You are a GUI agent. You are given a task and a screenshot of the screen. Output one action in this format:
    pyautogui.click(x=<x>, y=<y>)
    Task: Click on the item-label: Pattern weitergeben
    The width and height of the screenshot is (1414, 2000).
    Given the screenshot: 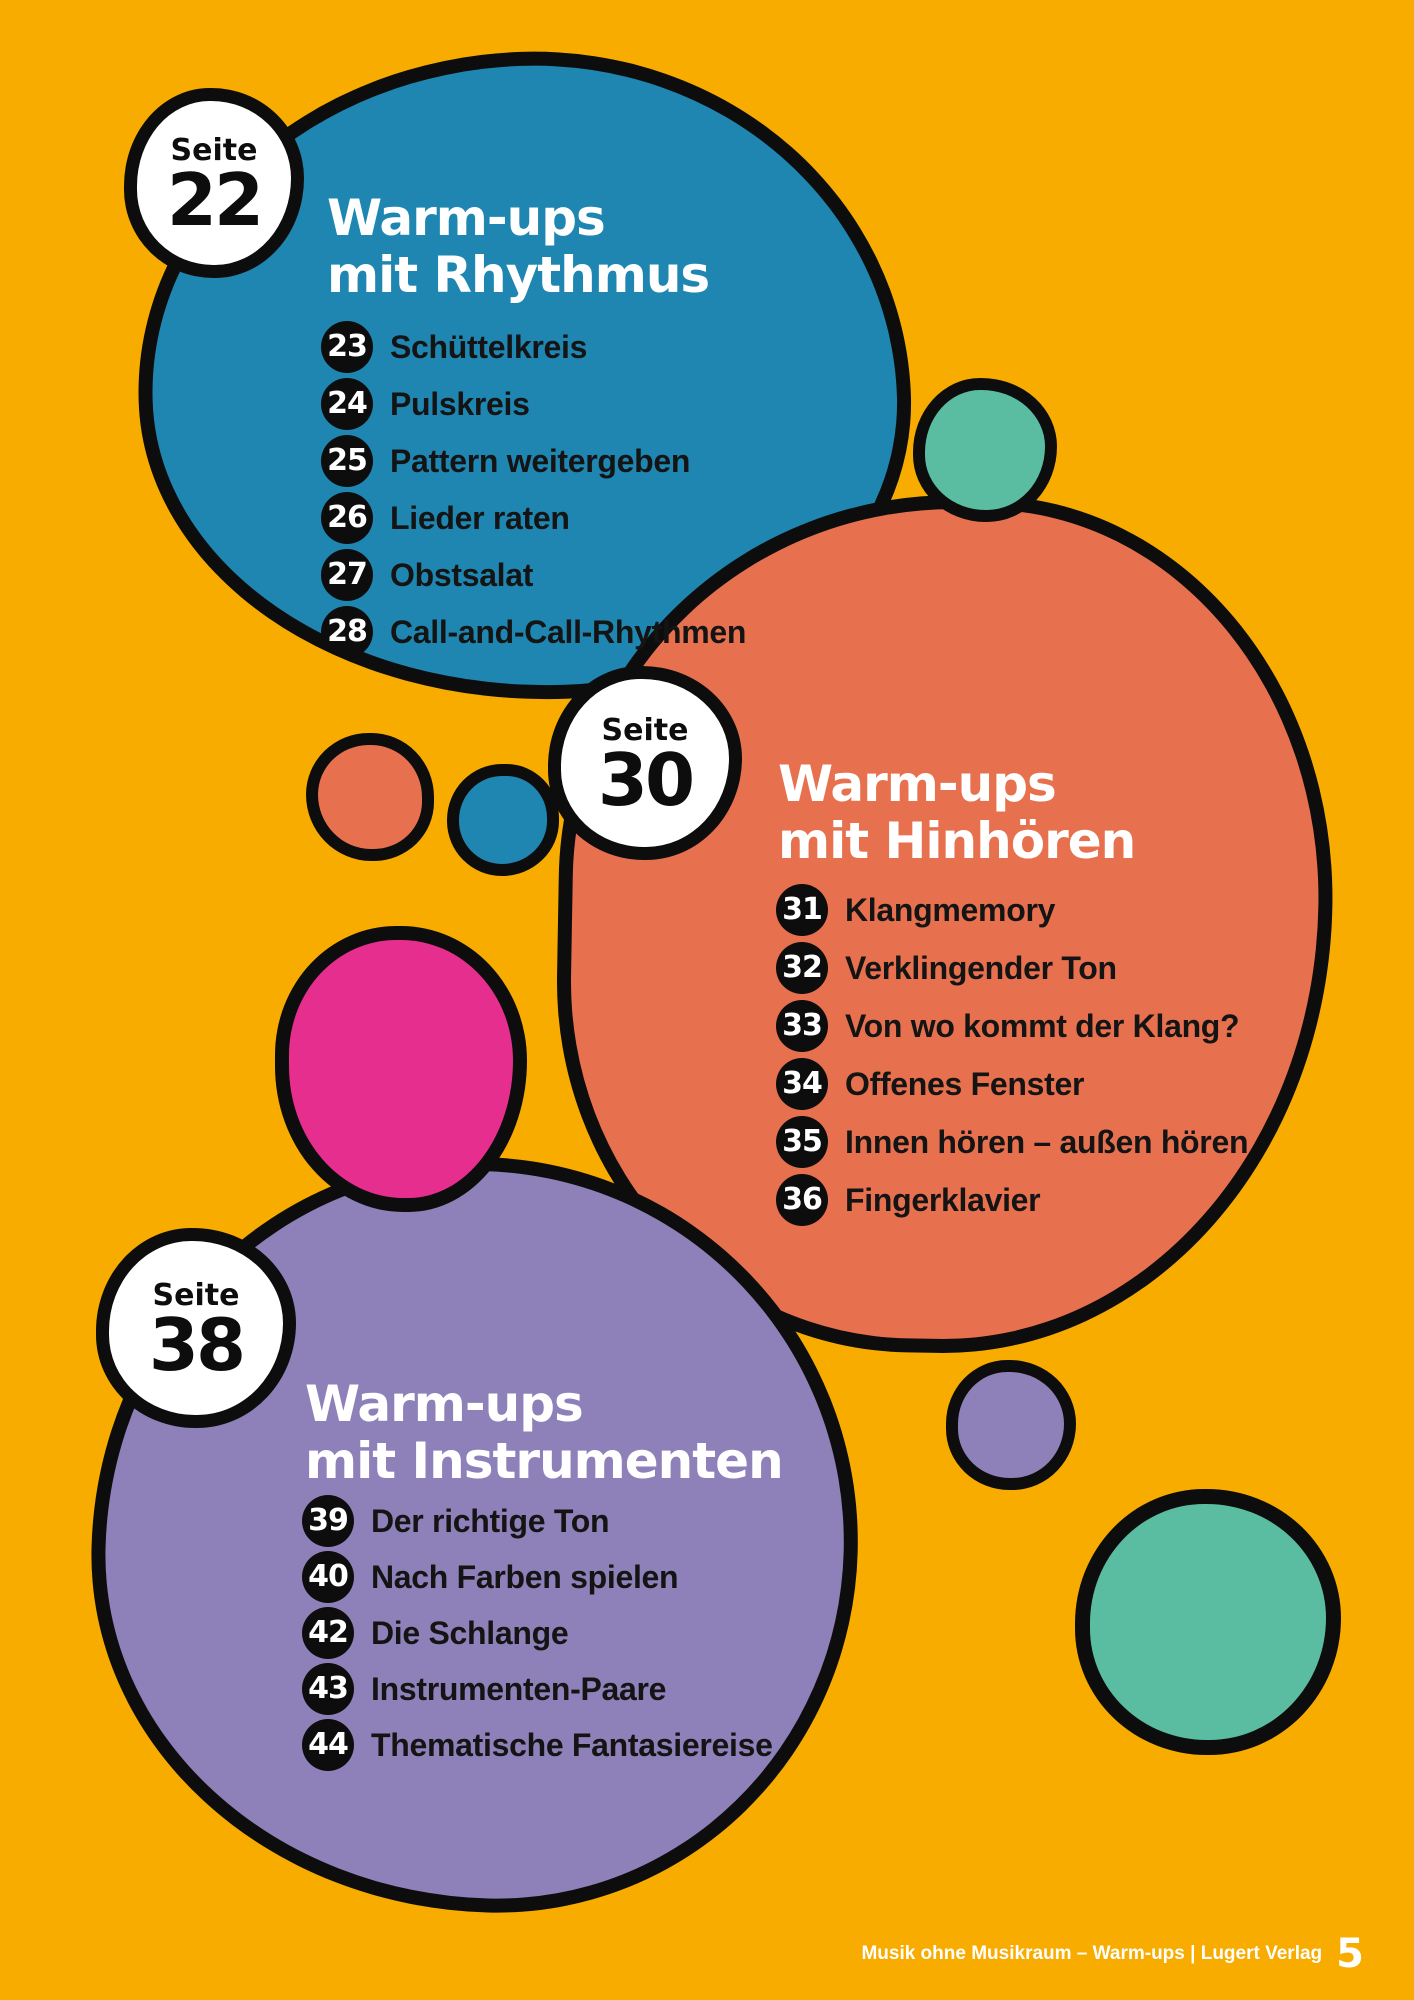 What is the action you would take?
    pyautogui.click(x=540, y=460)
    